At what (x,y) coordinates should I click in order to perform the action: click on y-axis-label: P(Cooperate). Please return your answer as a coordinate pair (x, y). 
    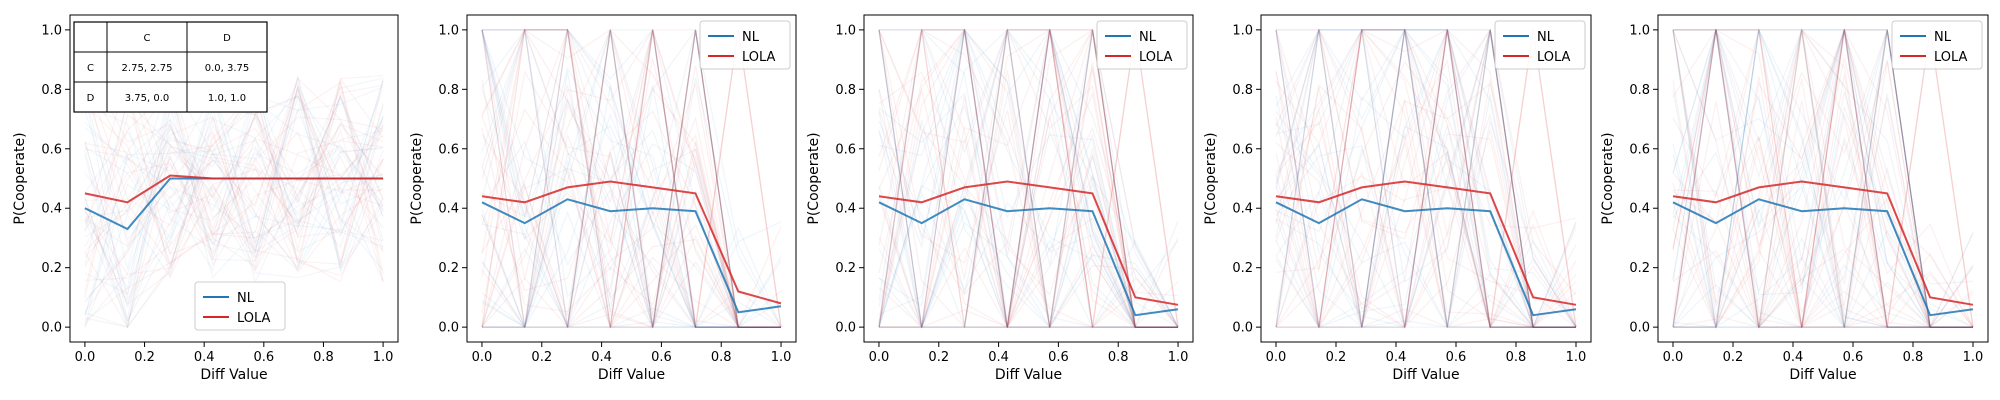
    Looking at the image, I should click on (814, 178).